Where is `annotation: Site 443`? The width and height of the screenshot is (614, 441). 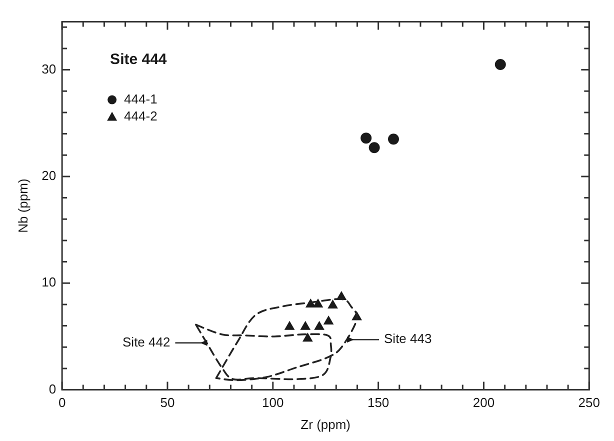 annotation: Site 443 is located at coordinates (408, 338).